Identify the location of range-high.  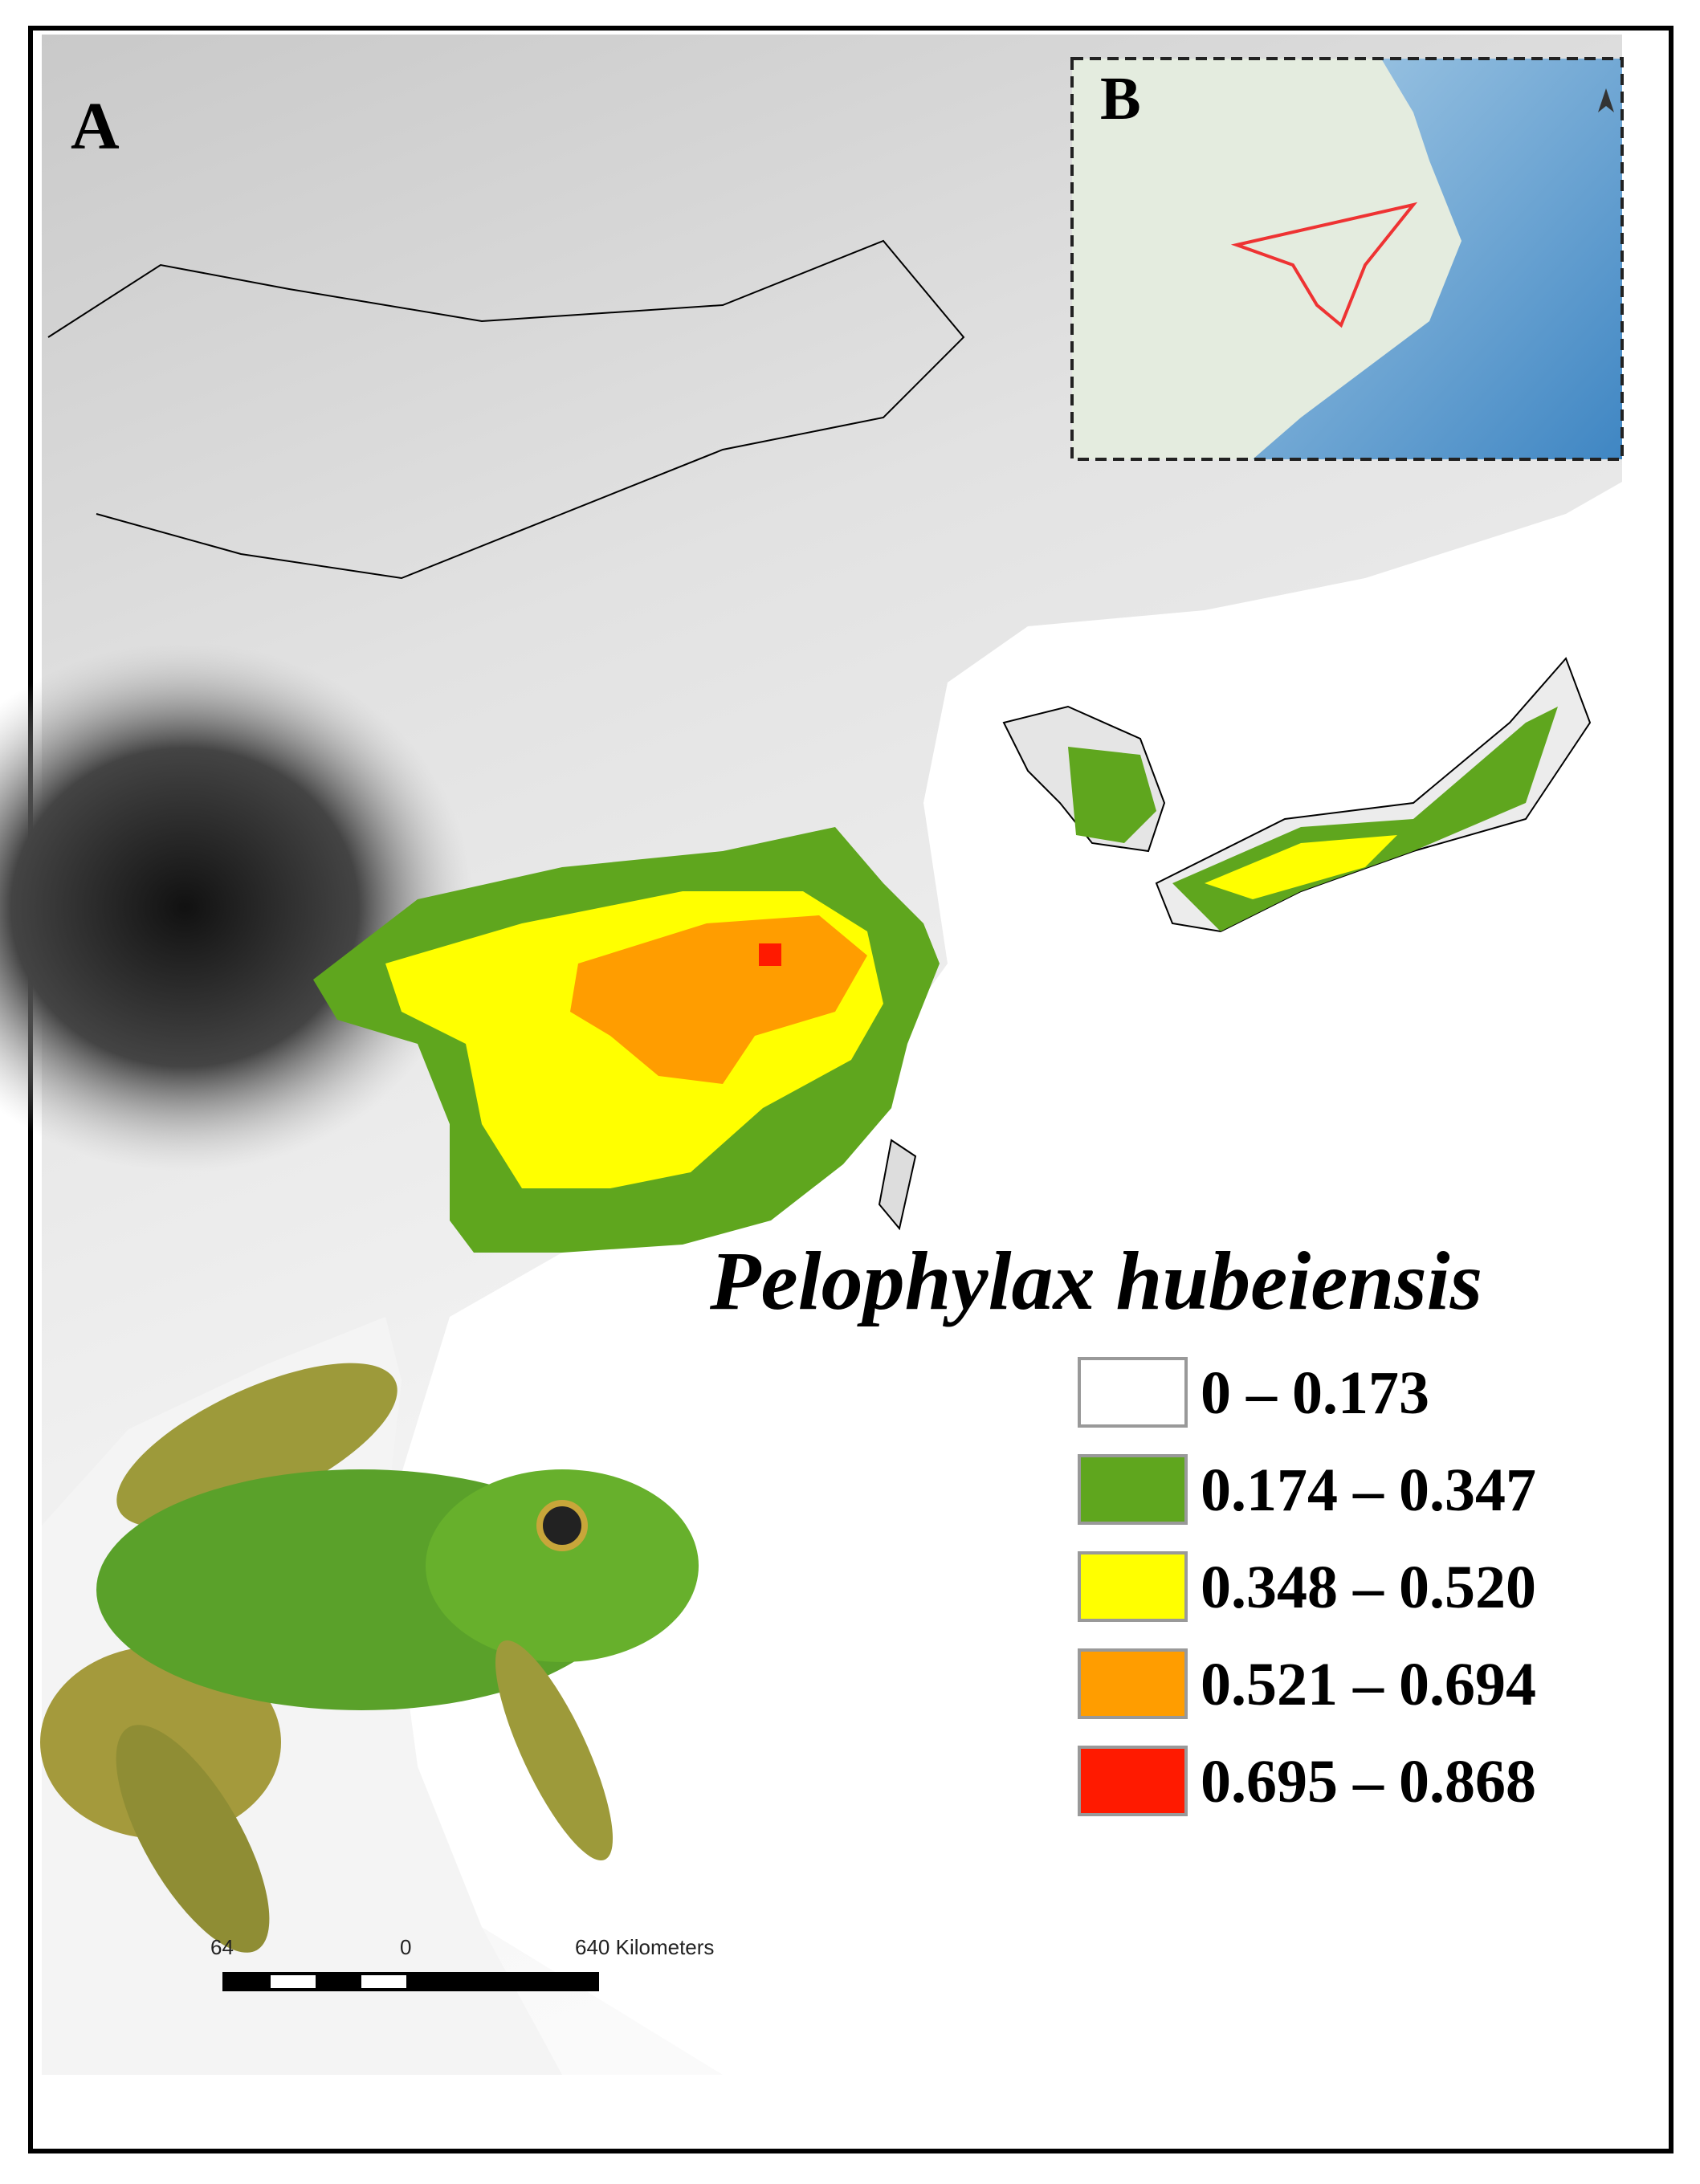
(718, 999).